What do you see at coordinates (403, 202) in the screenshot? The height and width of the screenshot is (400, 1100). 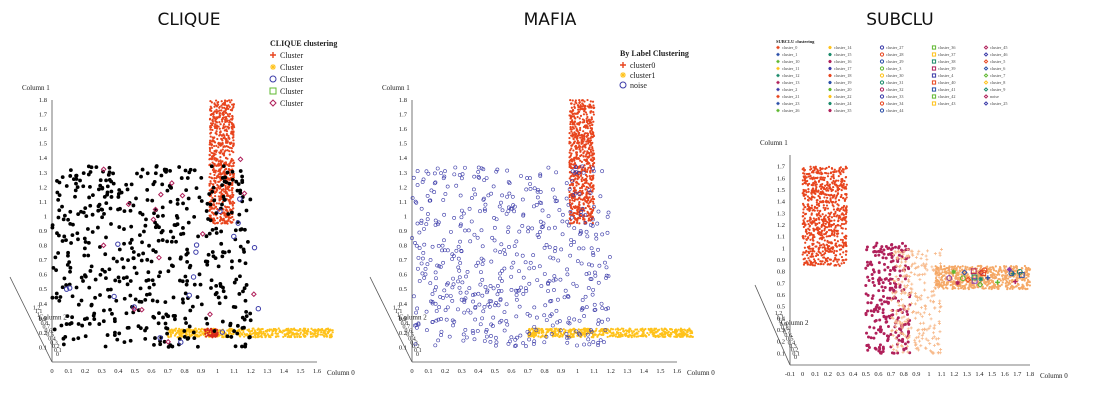 I see `y-tick-label: 1.1` at bounding box center [403, 202].